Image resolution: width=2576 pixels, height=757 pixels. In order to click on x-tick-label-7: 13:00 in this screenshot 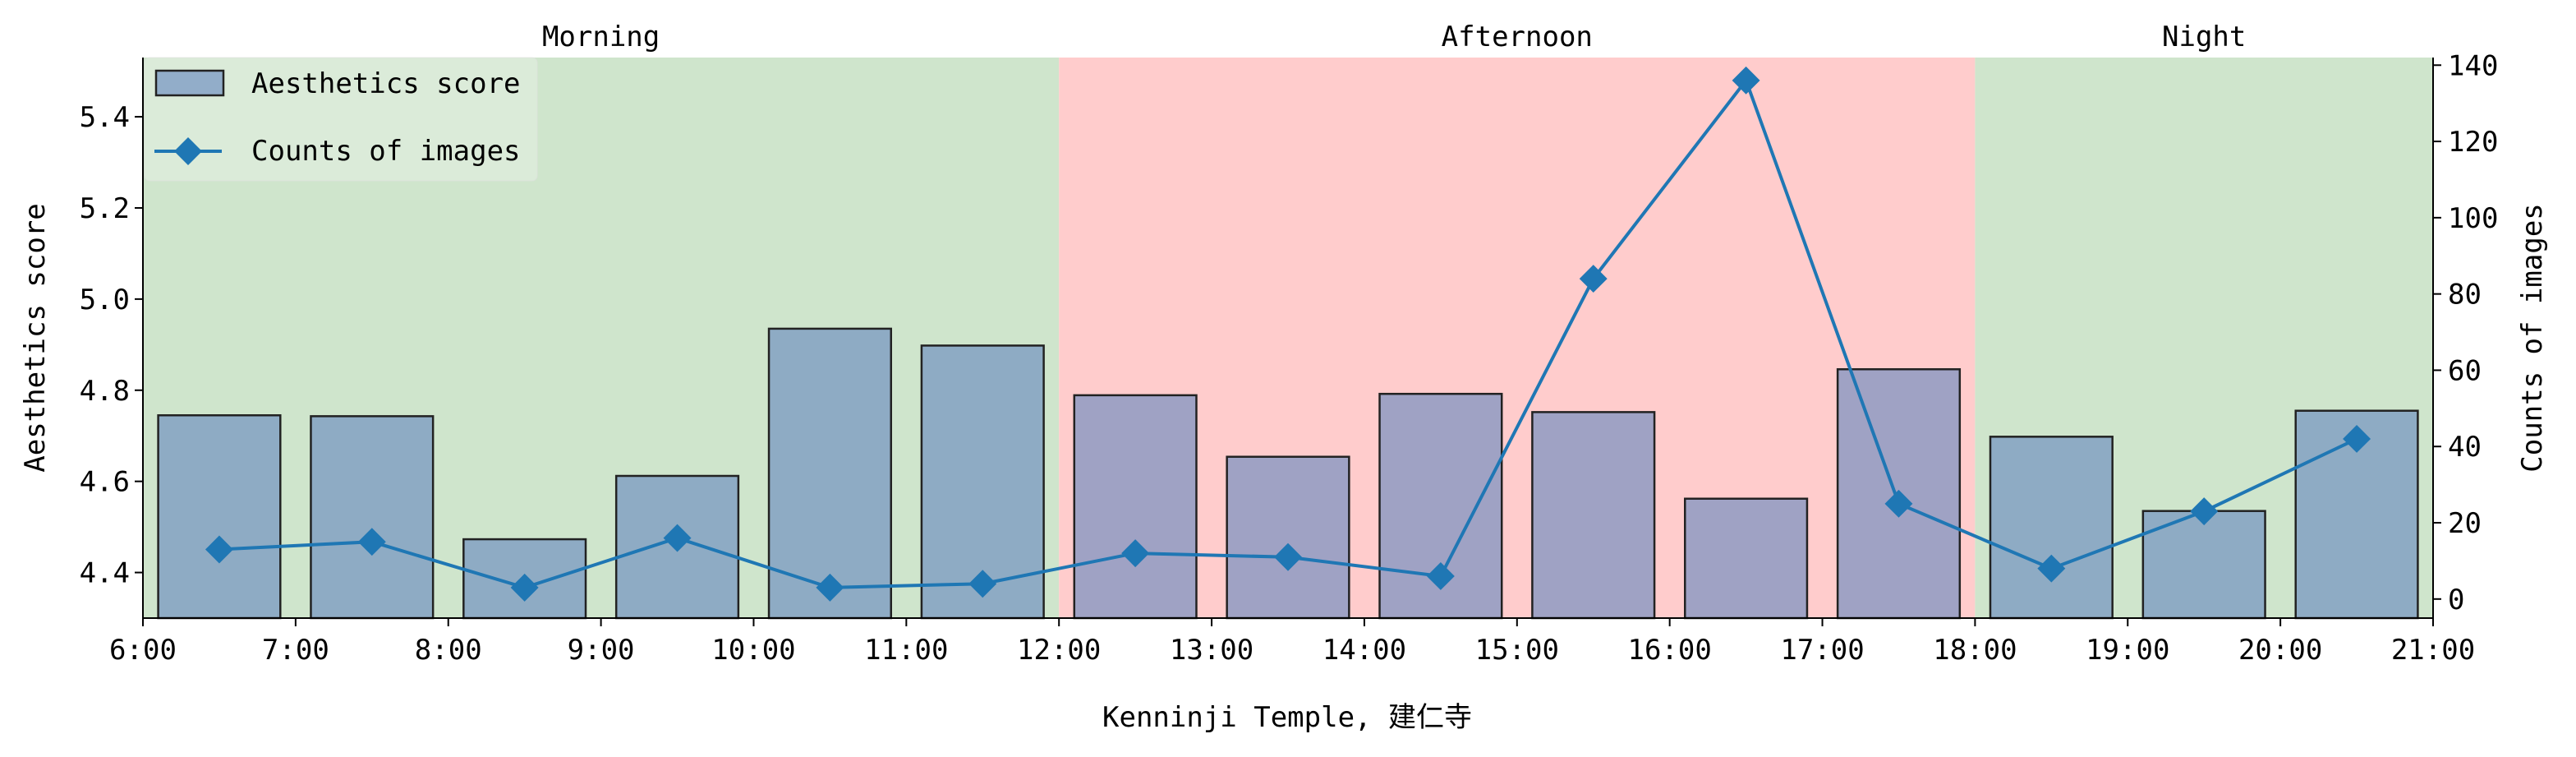, I will do `click(1212, 650)`.